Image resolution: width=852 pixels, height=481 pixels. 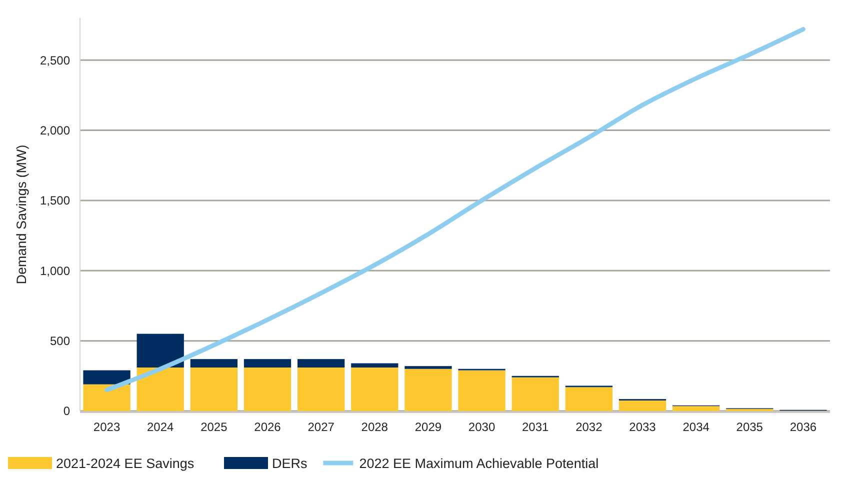 What do you see at coordinates (536, 427) in the screenshot?
I see `x-tick-label: 2031` at bounding box center [536, 427].